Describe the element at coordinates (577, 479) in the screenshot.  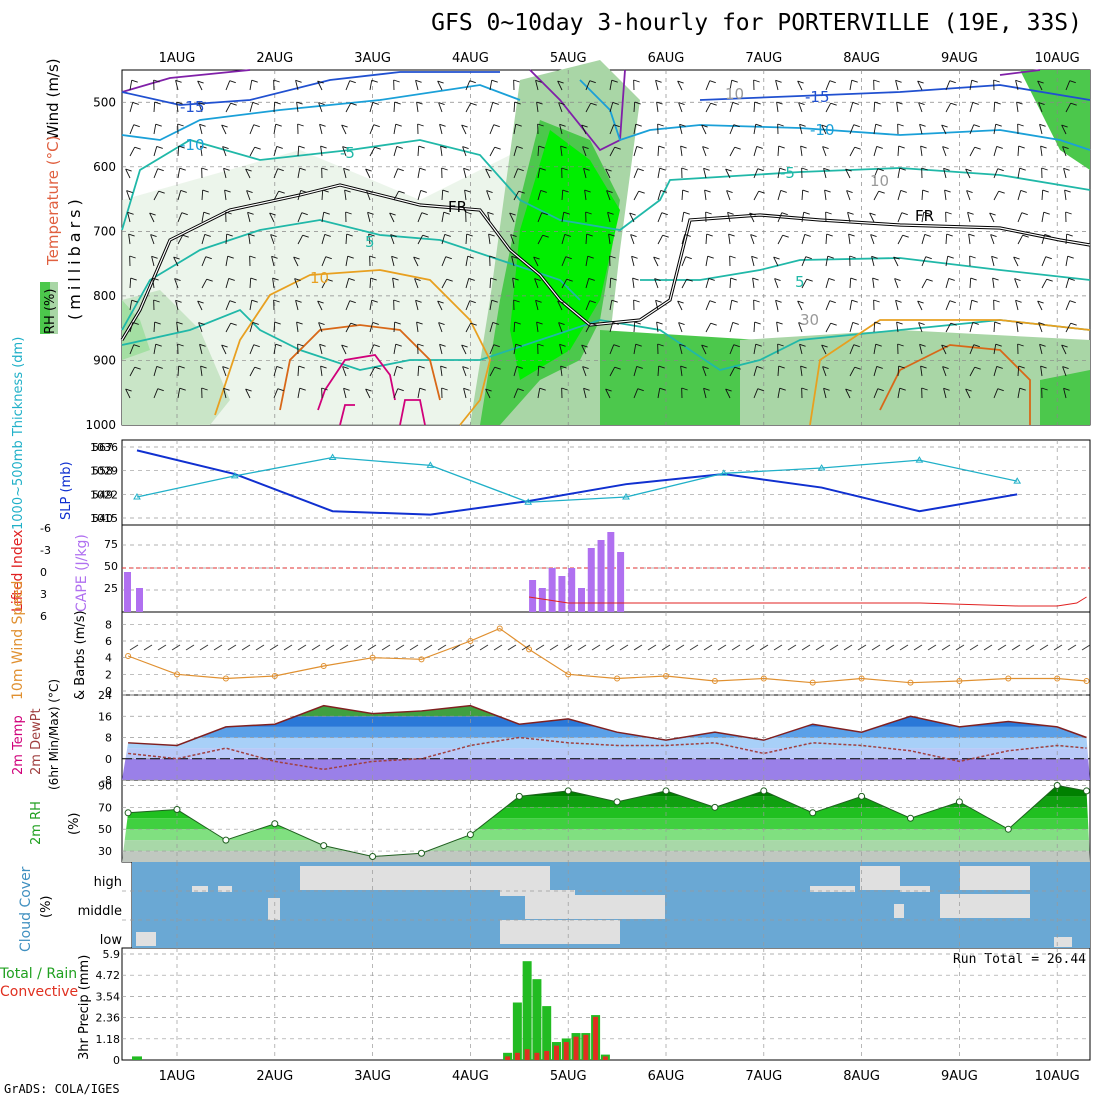
I see `thickness-line` at that location.